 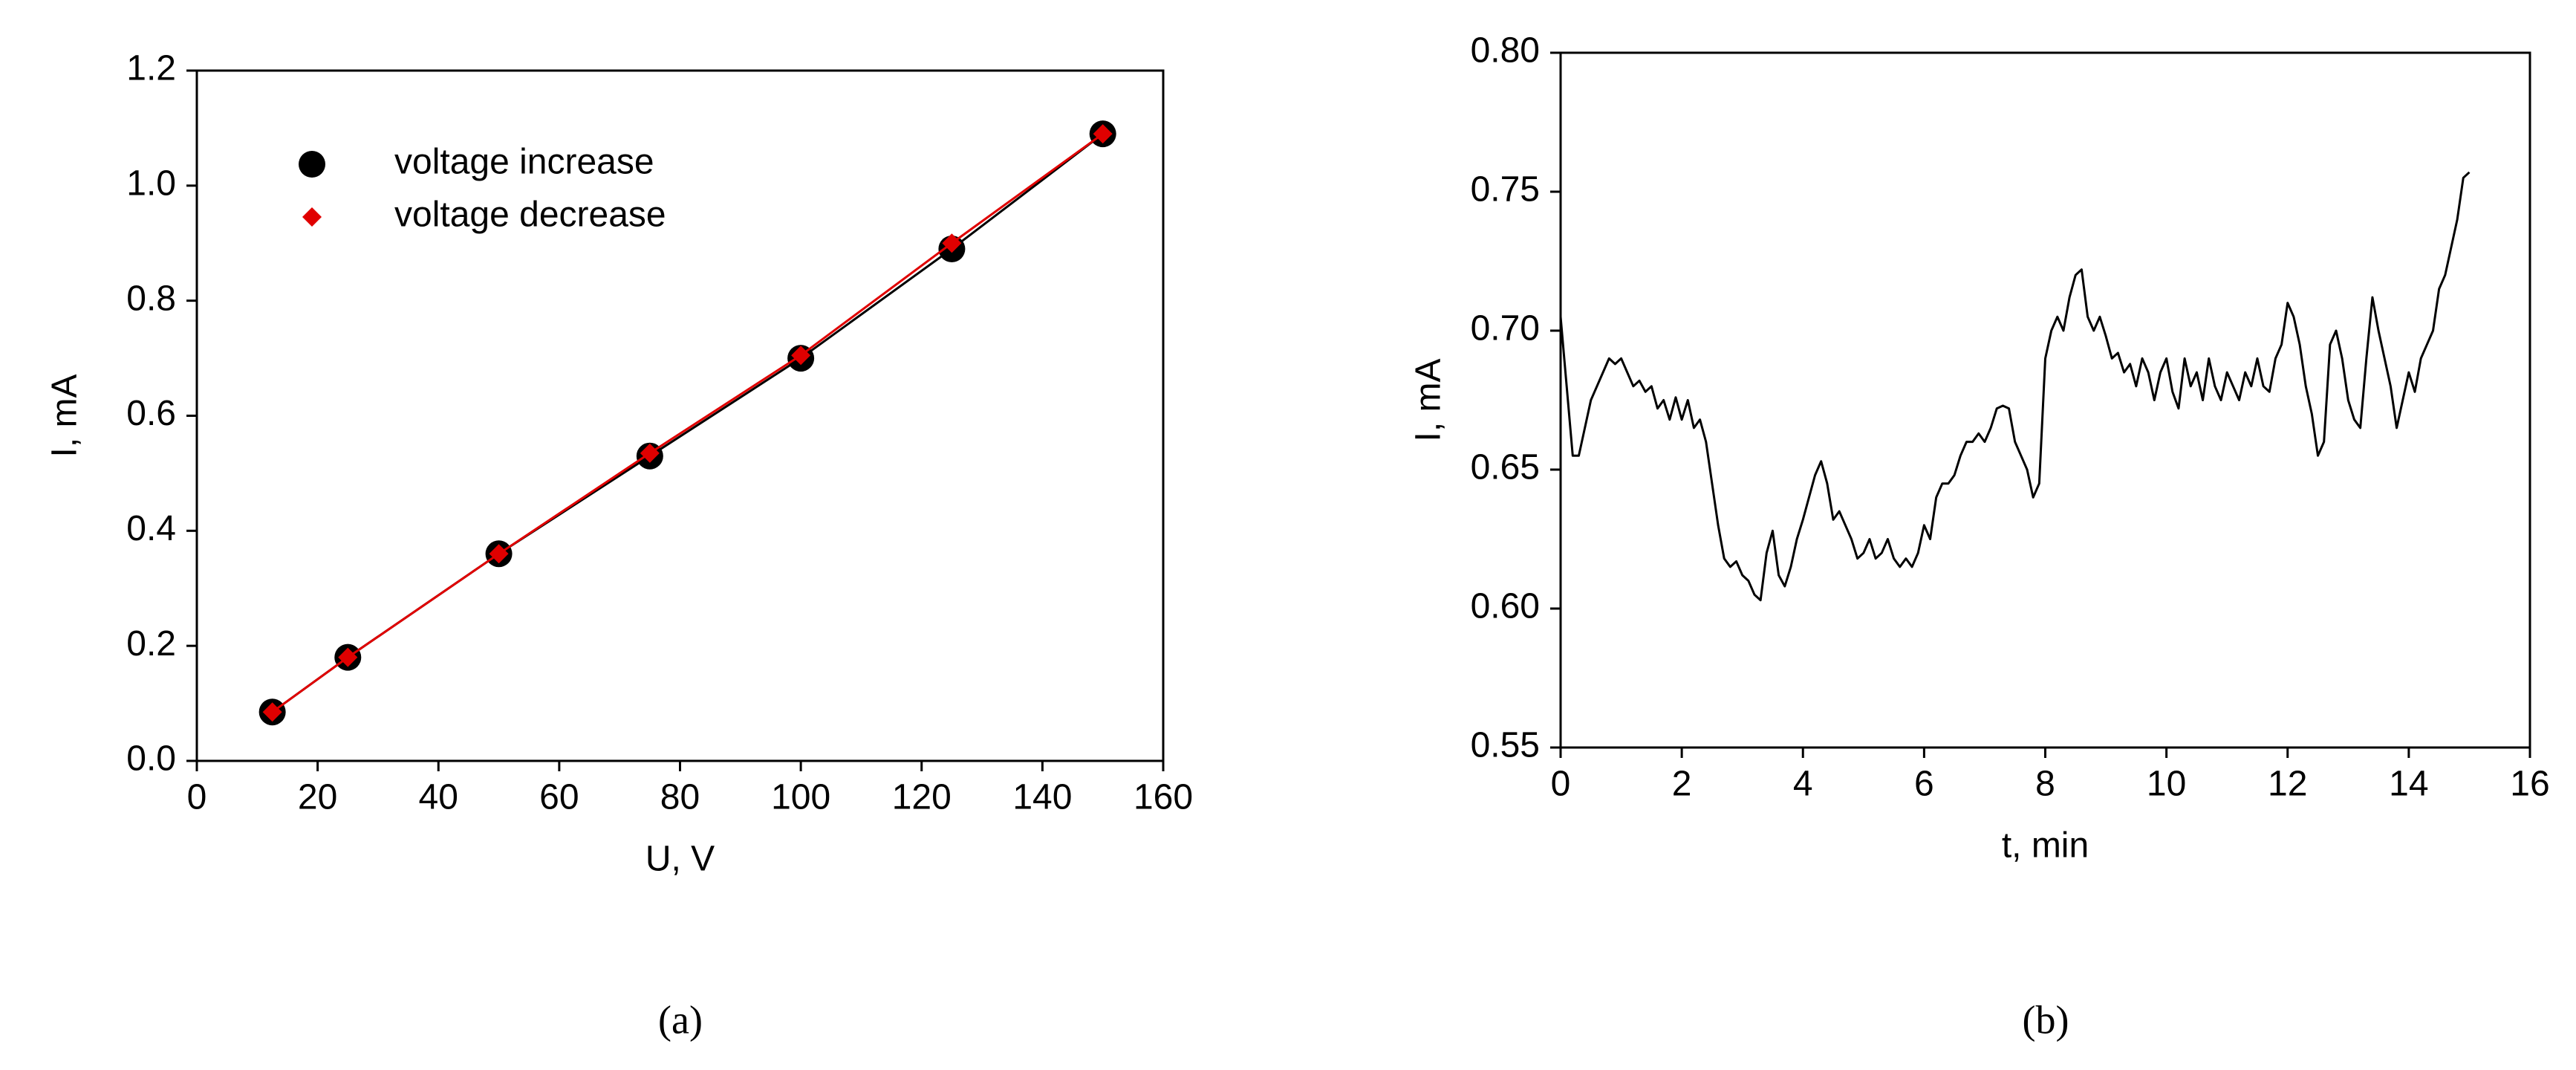 I want to click on x-tick-label: 100, so click(x=800, y=797).